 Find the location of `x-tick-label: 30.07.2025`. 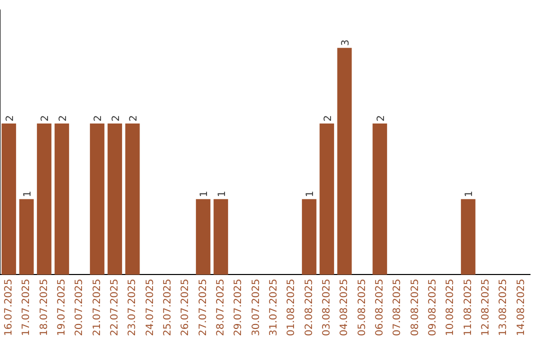

x-tick-label: 30.07.2025 is located at coordinates (256, 307).